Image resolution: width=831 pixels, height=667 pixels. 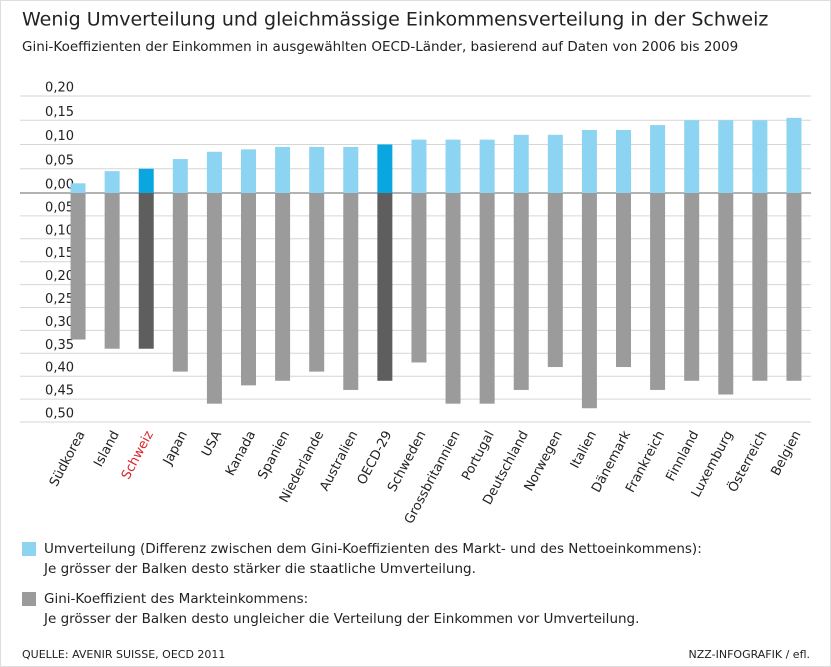 What do you see at coordinates (59, 414) in the screenshot?
I see `y-tick-label: 0,50` at bounding box center [59, 414].